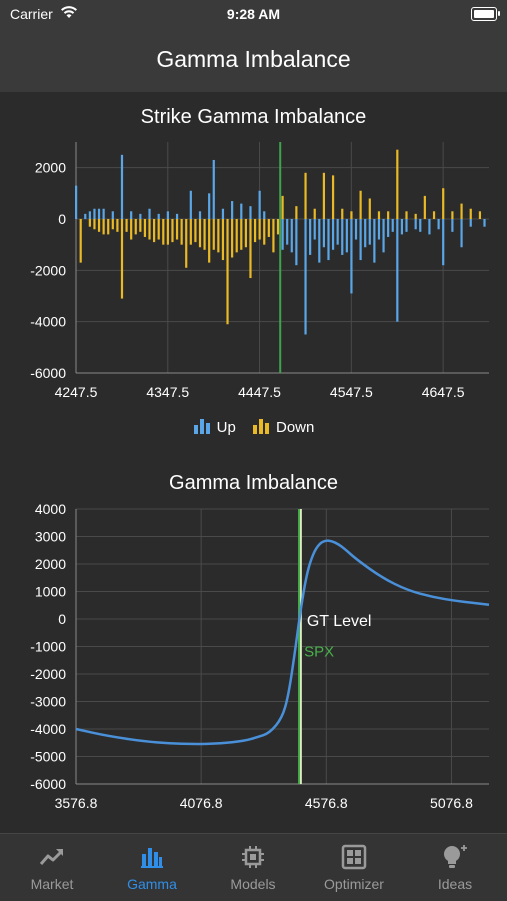  Describe the element at coordinates (226, 427) in the screenshot. I see `legend-up-label: Up` at that location.